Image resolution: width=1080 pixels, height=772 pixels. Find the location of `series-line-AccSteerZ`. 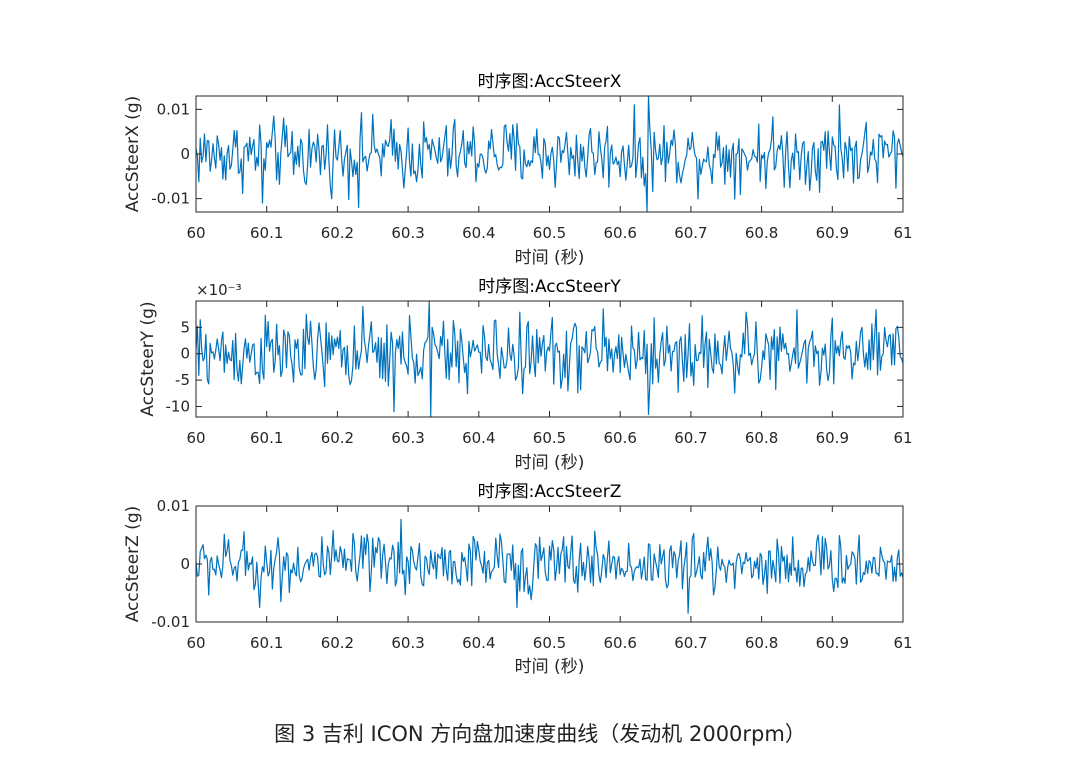

series-line-AccSteerZ is located at coordinates (549, 566).